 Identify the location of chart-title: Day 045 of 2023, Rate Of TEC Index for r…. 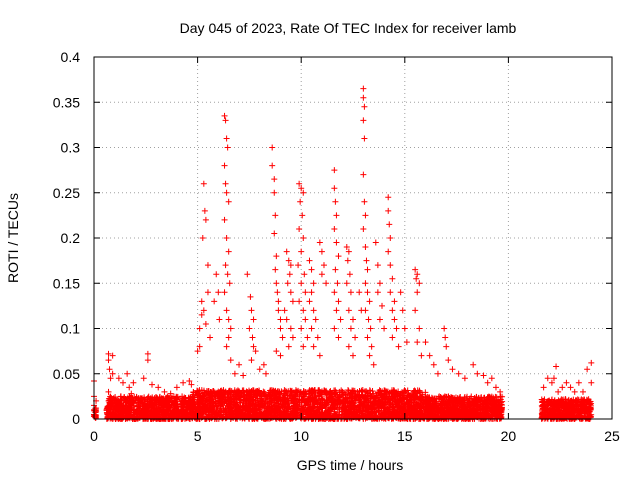
(348, 28).